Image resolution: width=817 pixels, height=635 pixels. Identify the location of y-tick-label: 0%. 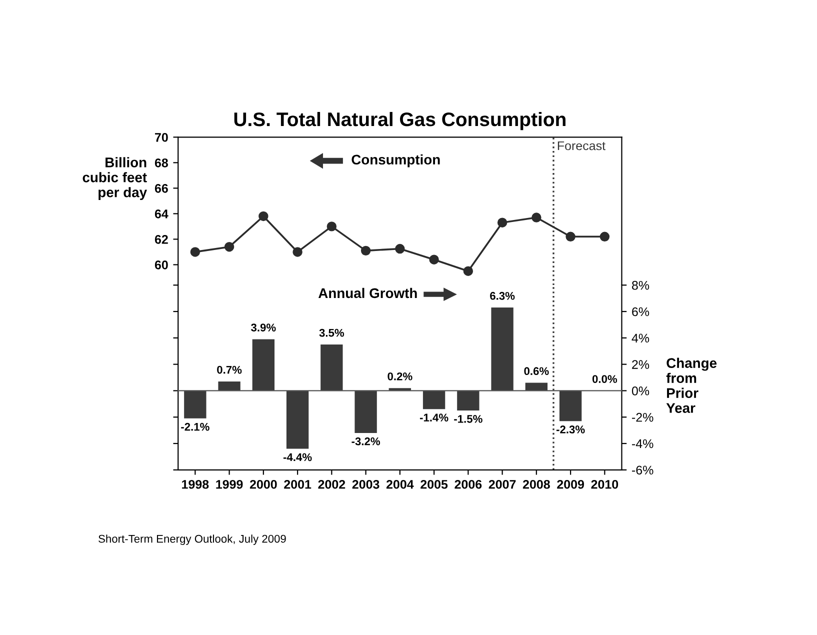
(641, 391).